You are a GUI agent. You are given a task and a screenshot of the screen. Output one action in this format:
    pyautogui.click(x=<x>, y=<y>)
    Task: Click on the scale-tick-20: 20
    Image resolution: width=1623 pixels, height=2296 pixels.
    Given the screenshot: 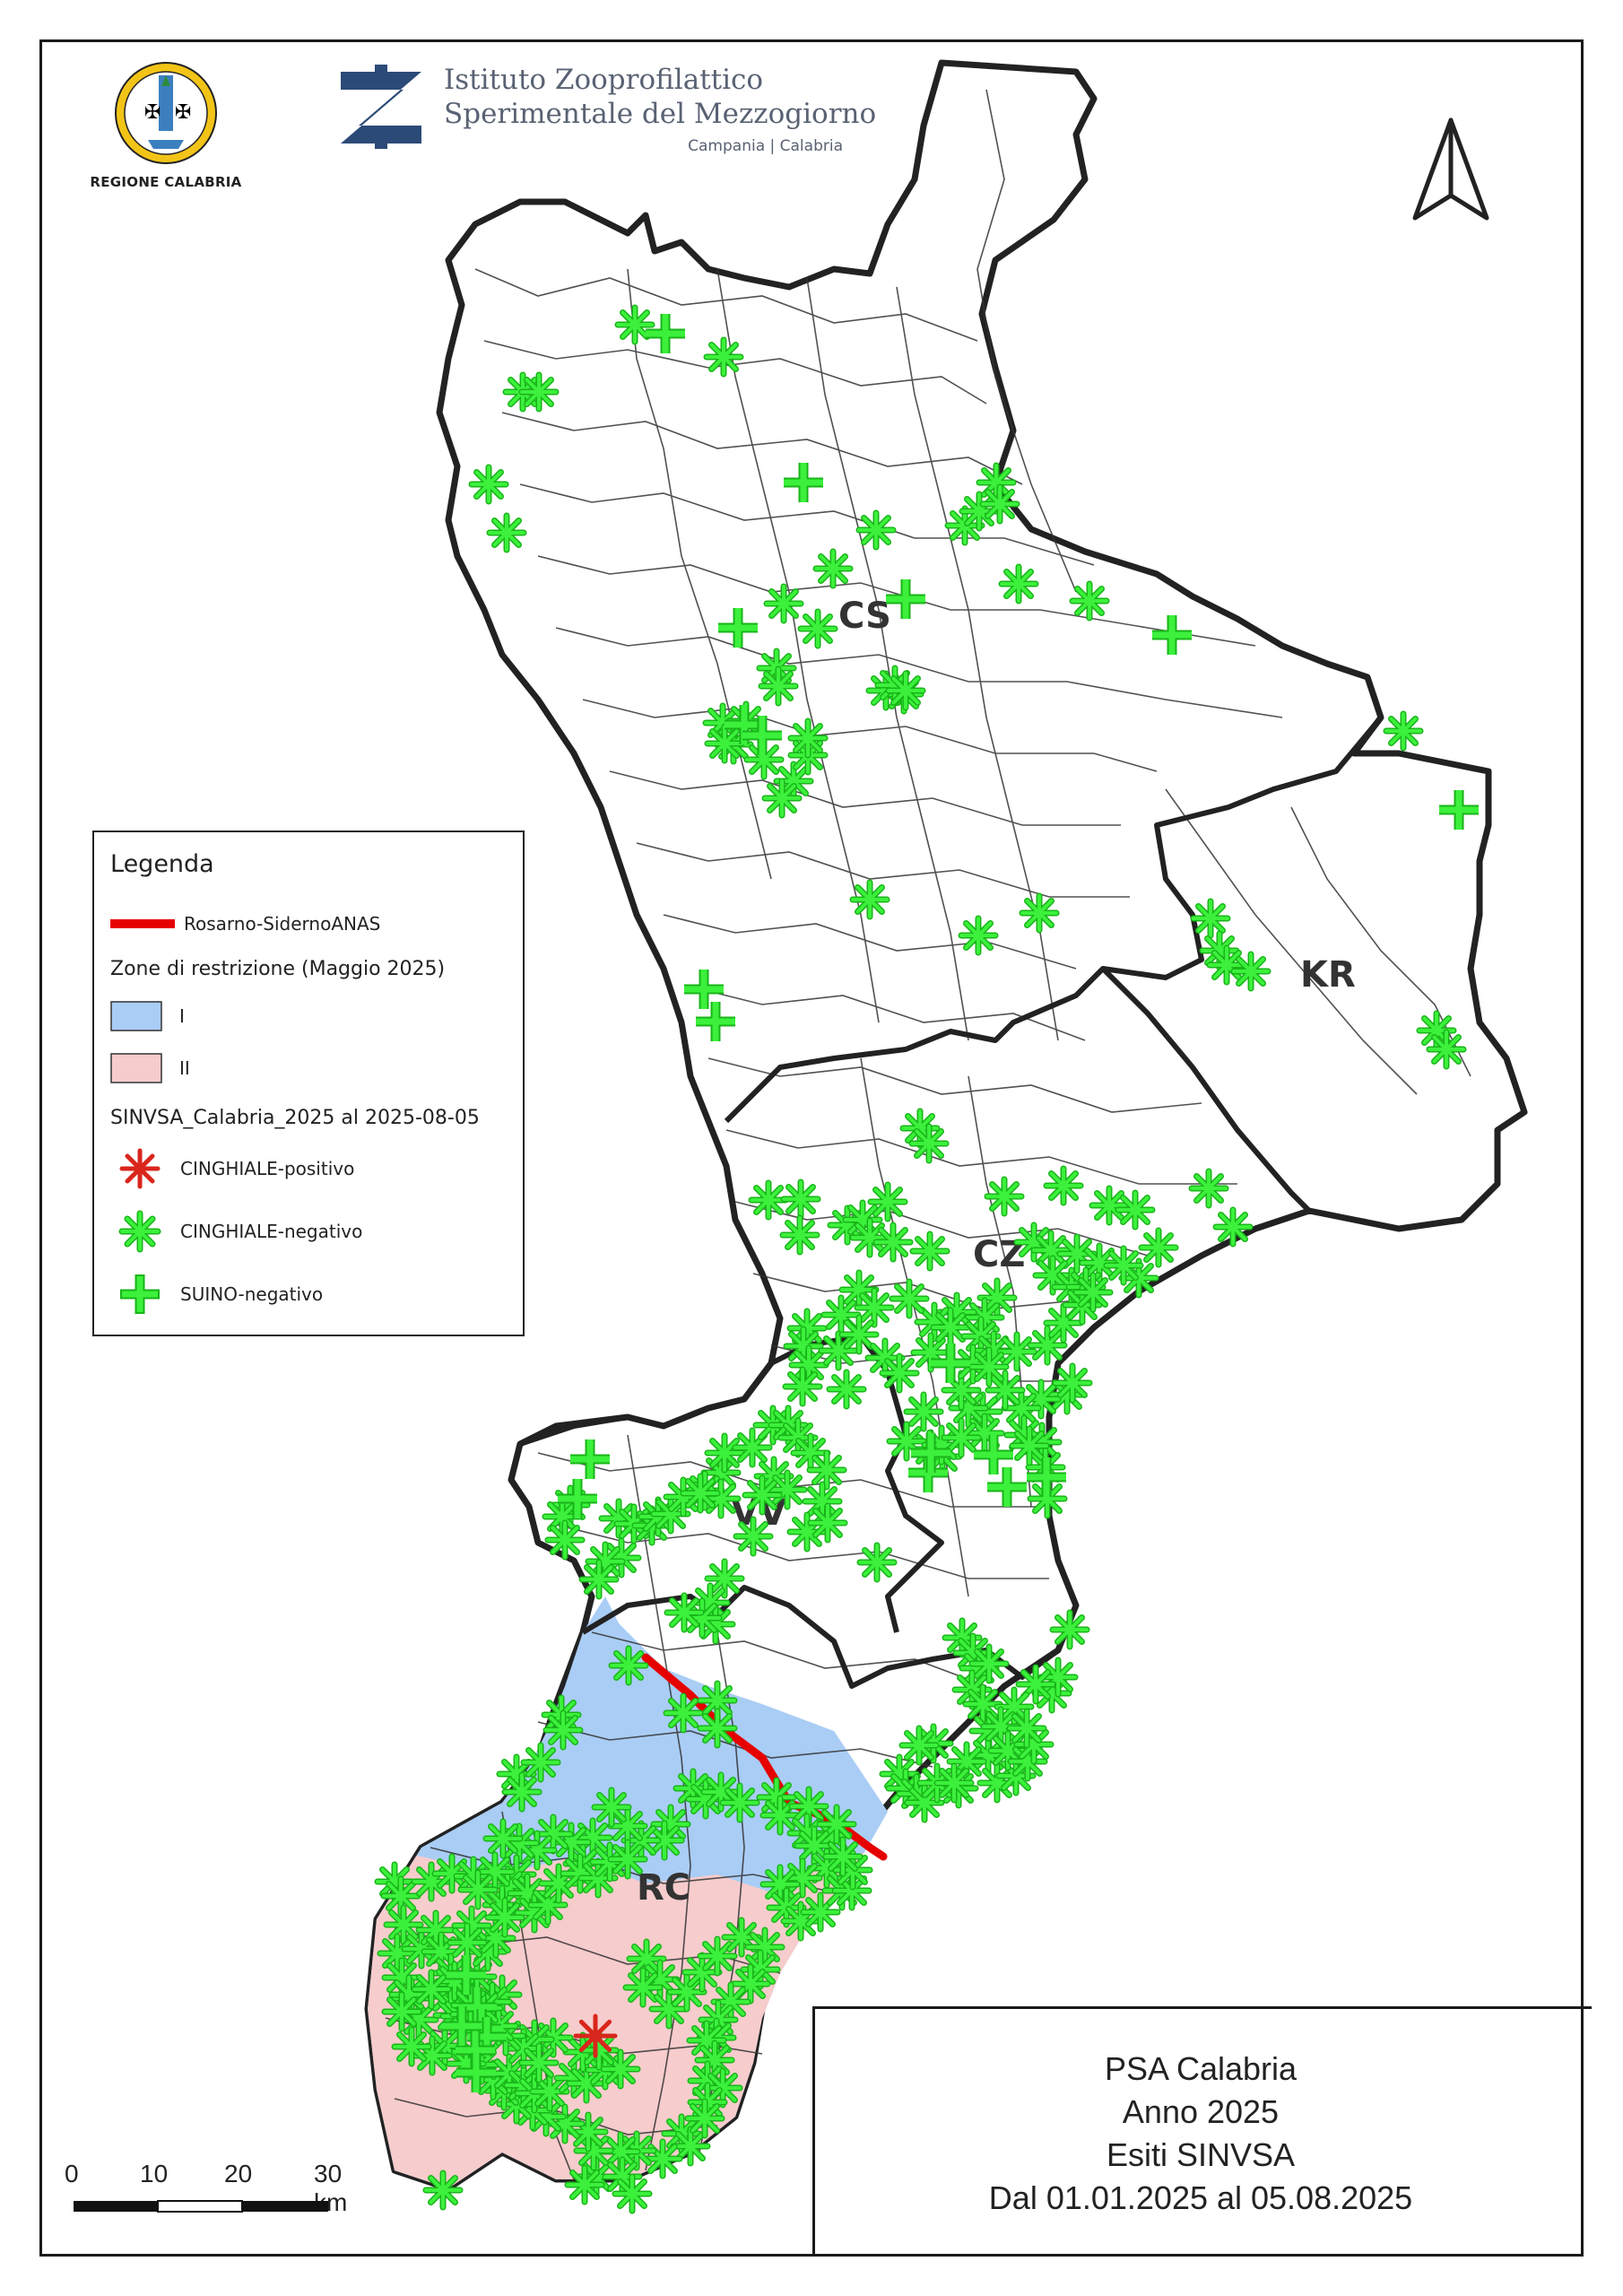 What is the action you would take?
    pyautogui.click(x=238, y=2173)
    